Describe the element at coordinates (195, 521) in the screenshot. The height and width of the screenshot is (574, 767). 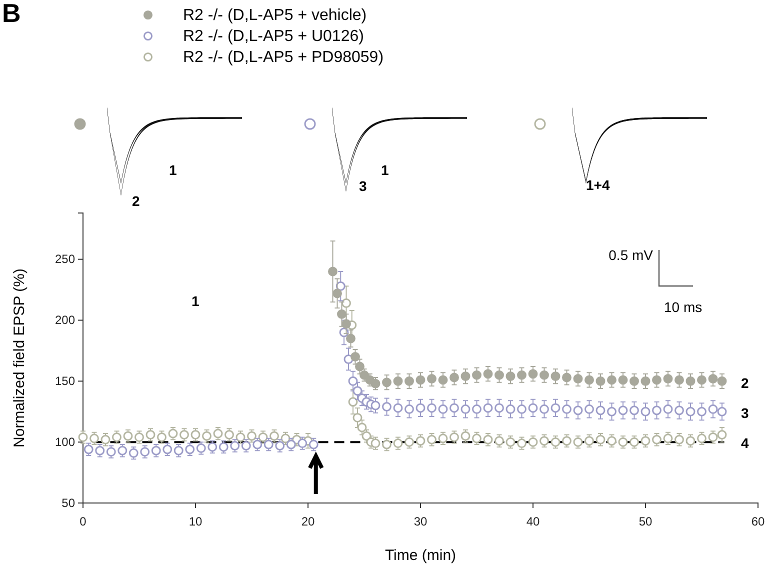
I see `x-tick-label: 10` at that location.